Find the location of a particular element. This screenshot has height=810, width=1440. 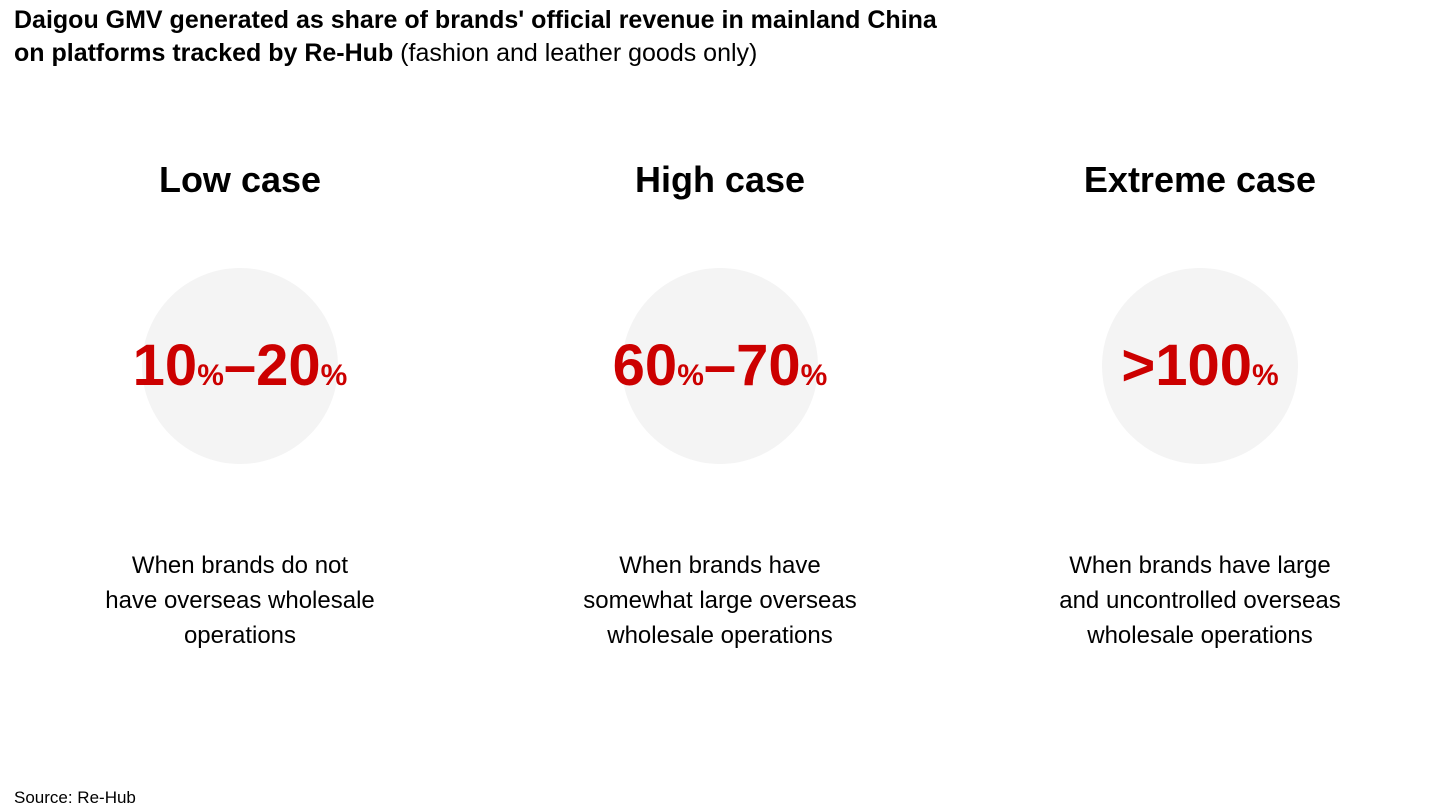

title-line2-bold: on platforms tracked by Re-Hub is located at coordinates (204, 53).